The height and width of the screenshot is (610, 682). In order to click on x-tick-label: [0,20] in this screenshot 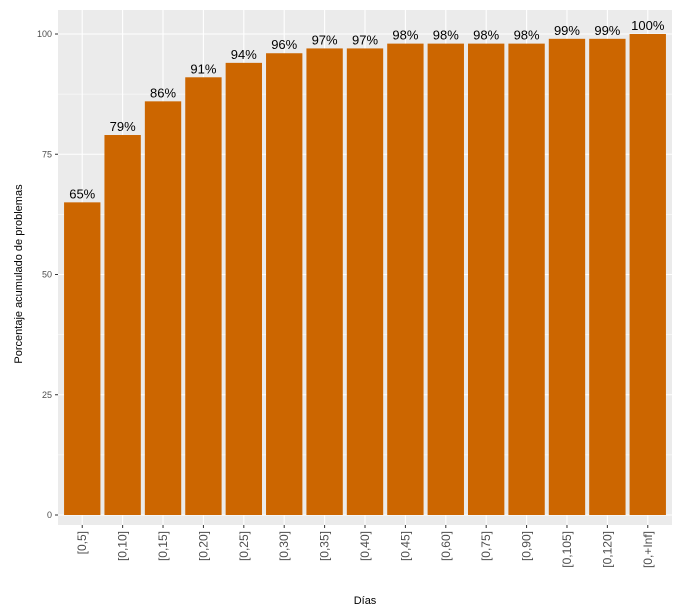, I will do `click(203, 546)`.